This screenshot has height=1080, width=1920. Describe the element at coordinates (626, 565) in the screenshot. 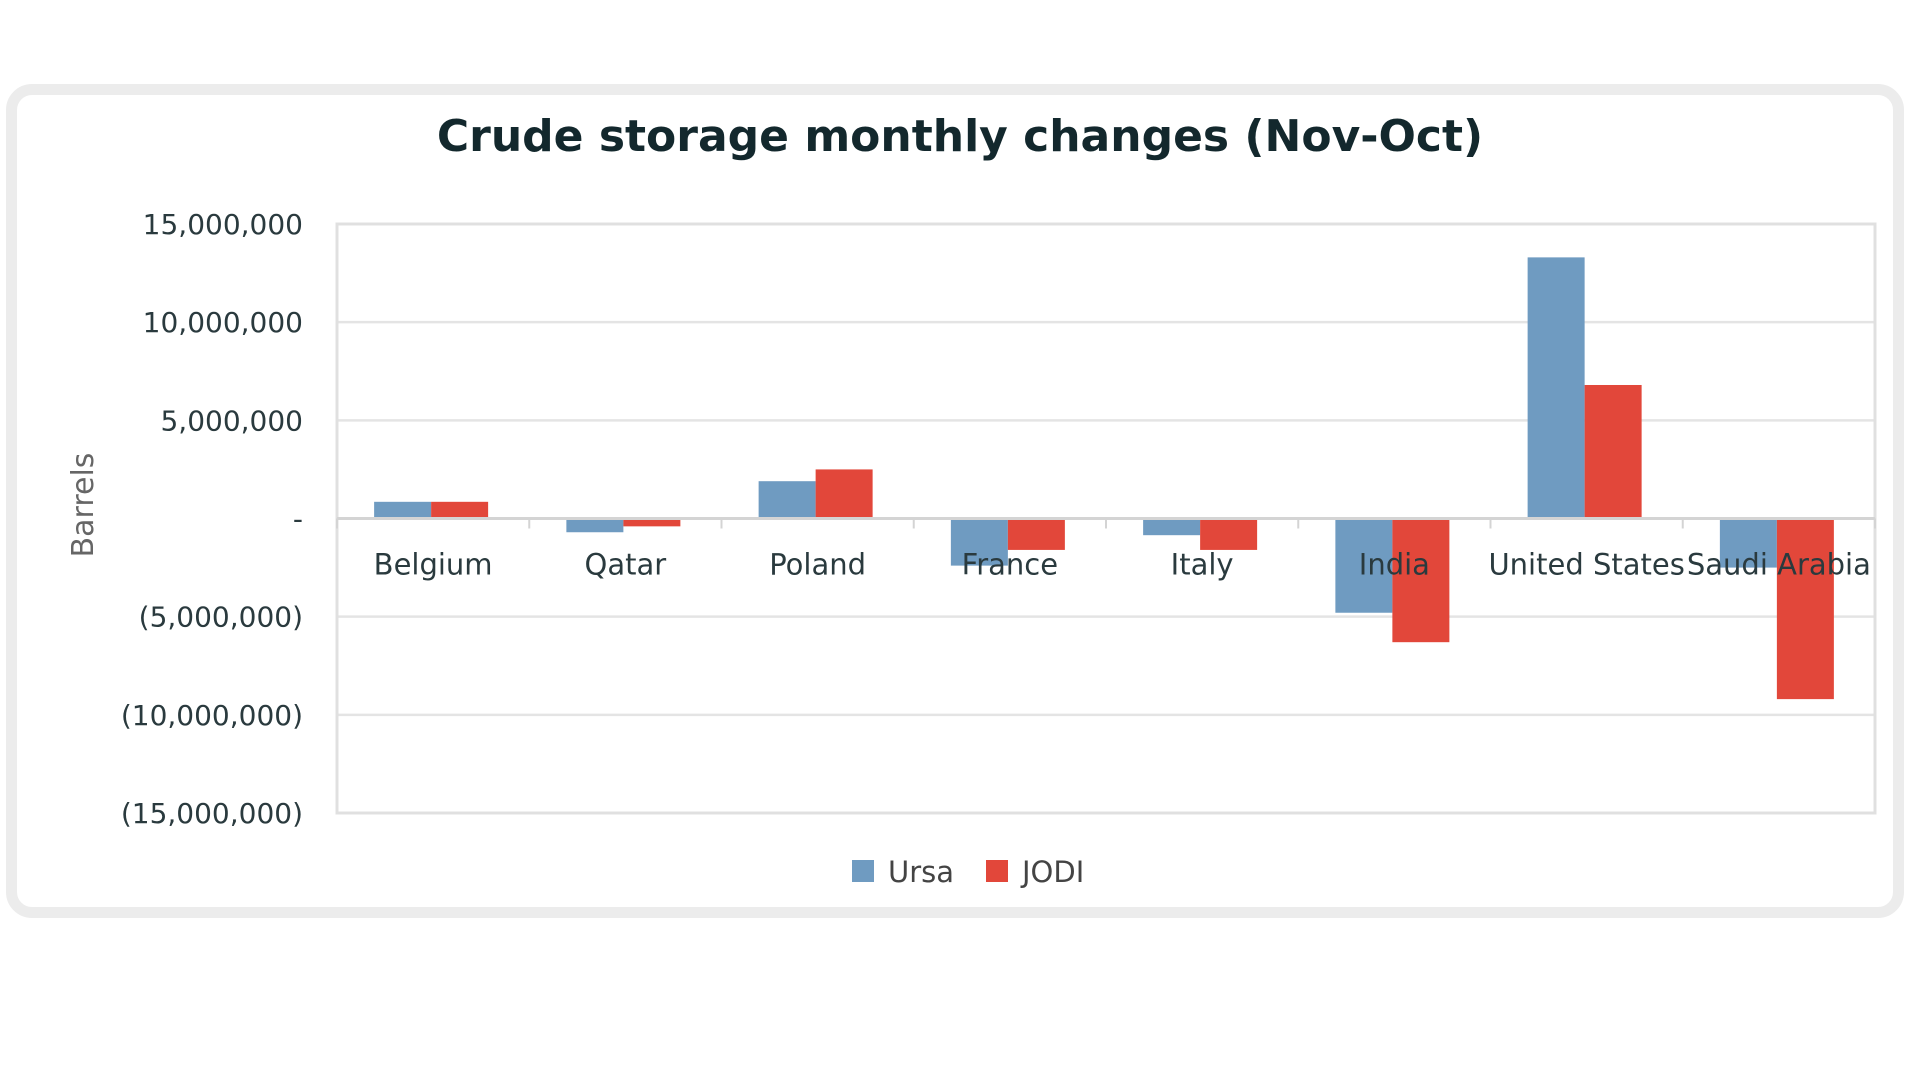

I see `category-label: Qatar` at that location.